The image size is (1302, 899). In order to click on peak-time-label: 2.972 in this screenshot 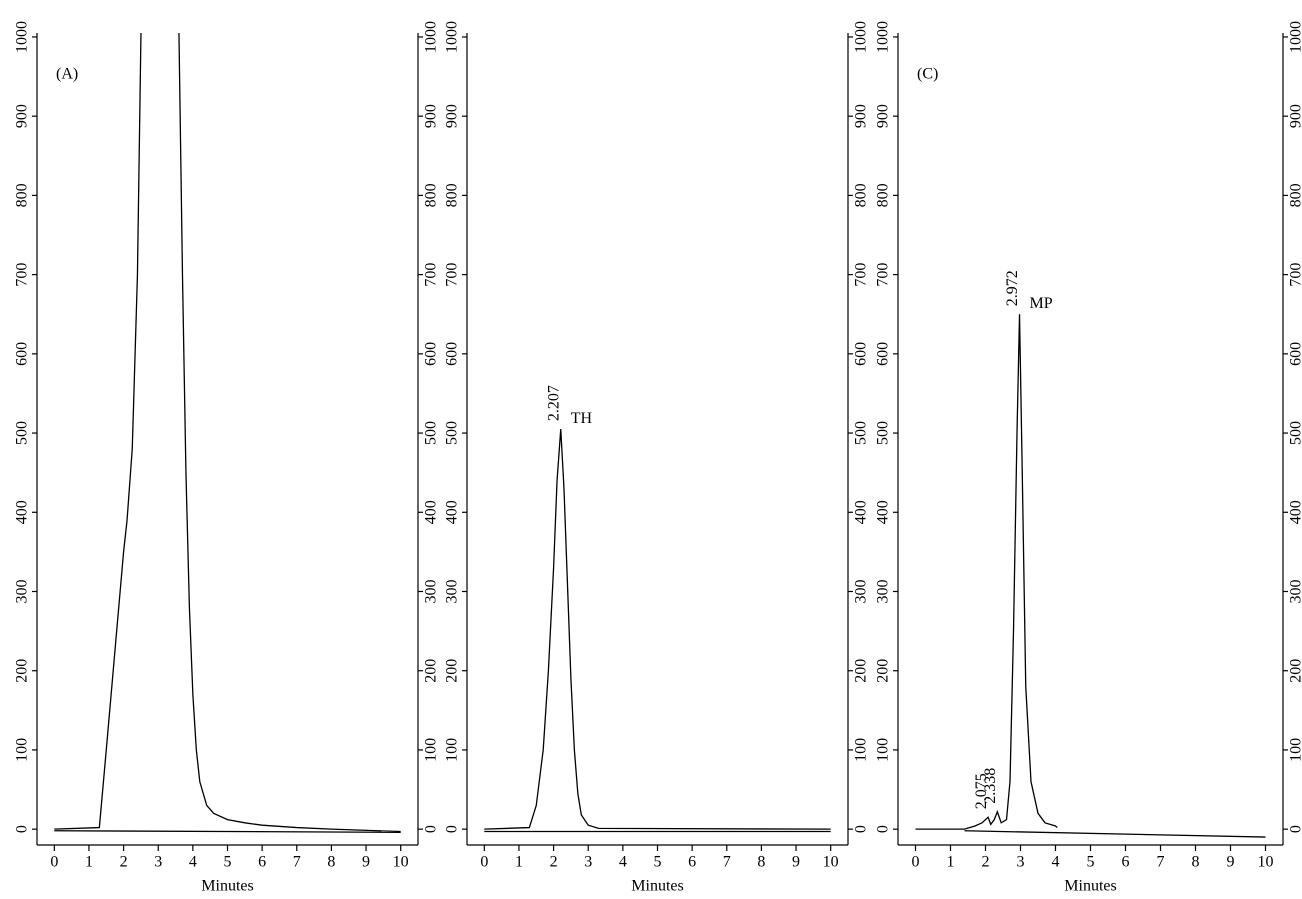, I will do `click(1012, 288)`.